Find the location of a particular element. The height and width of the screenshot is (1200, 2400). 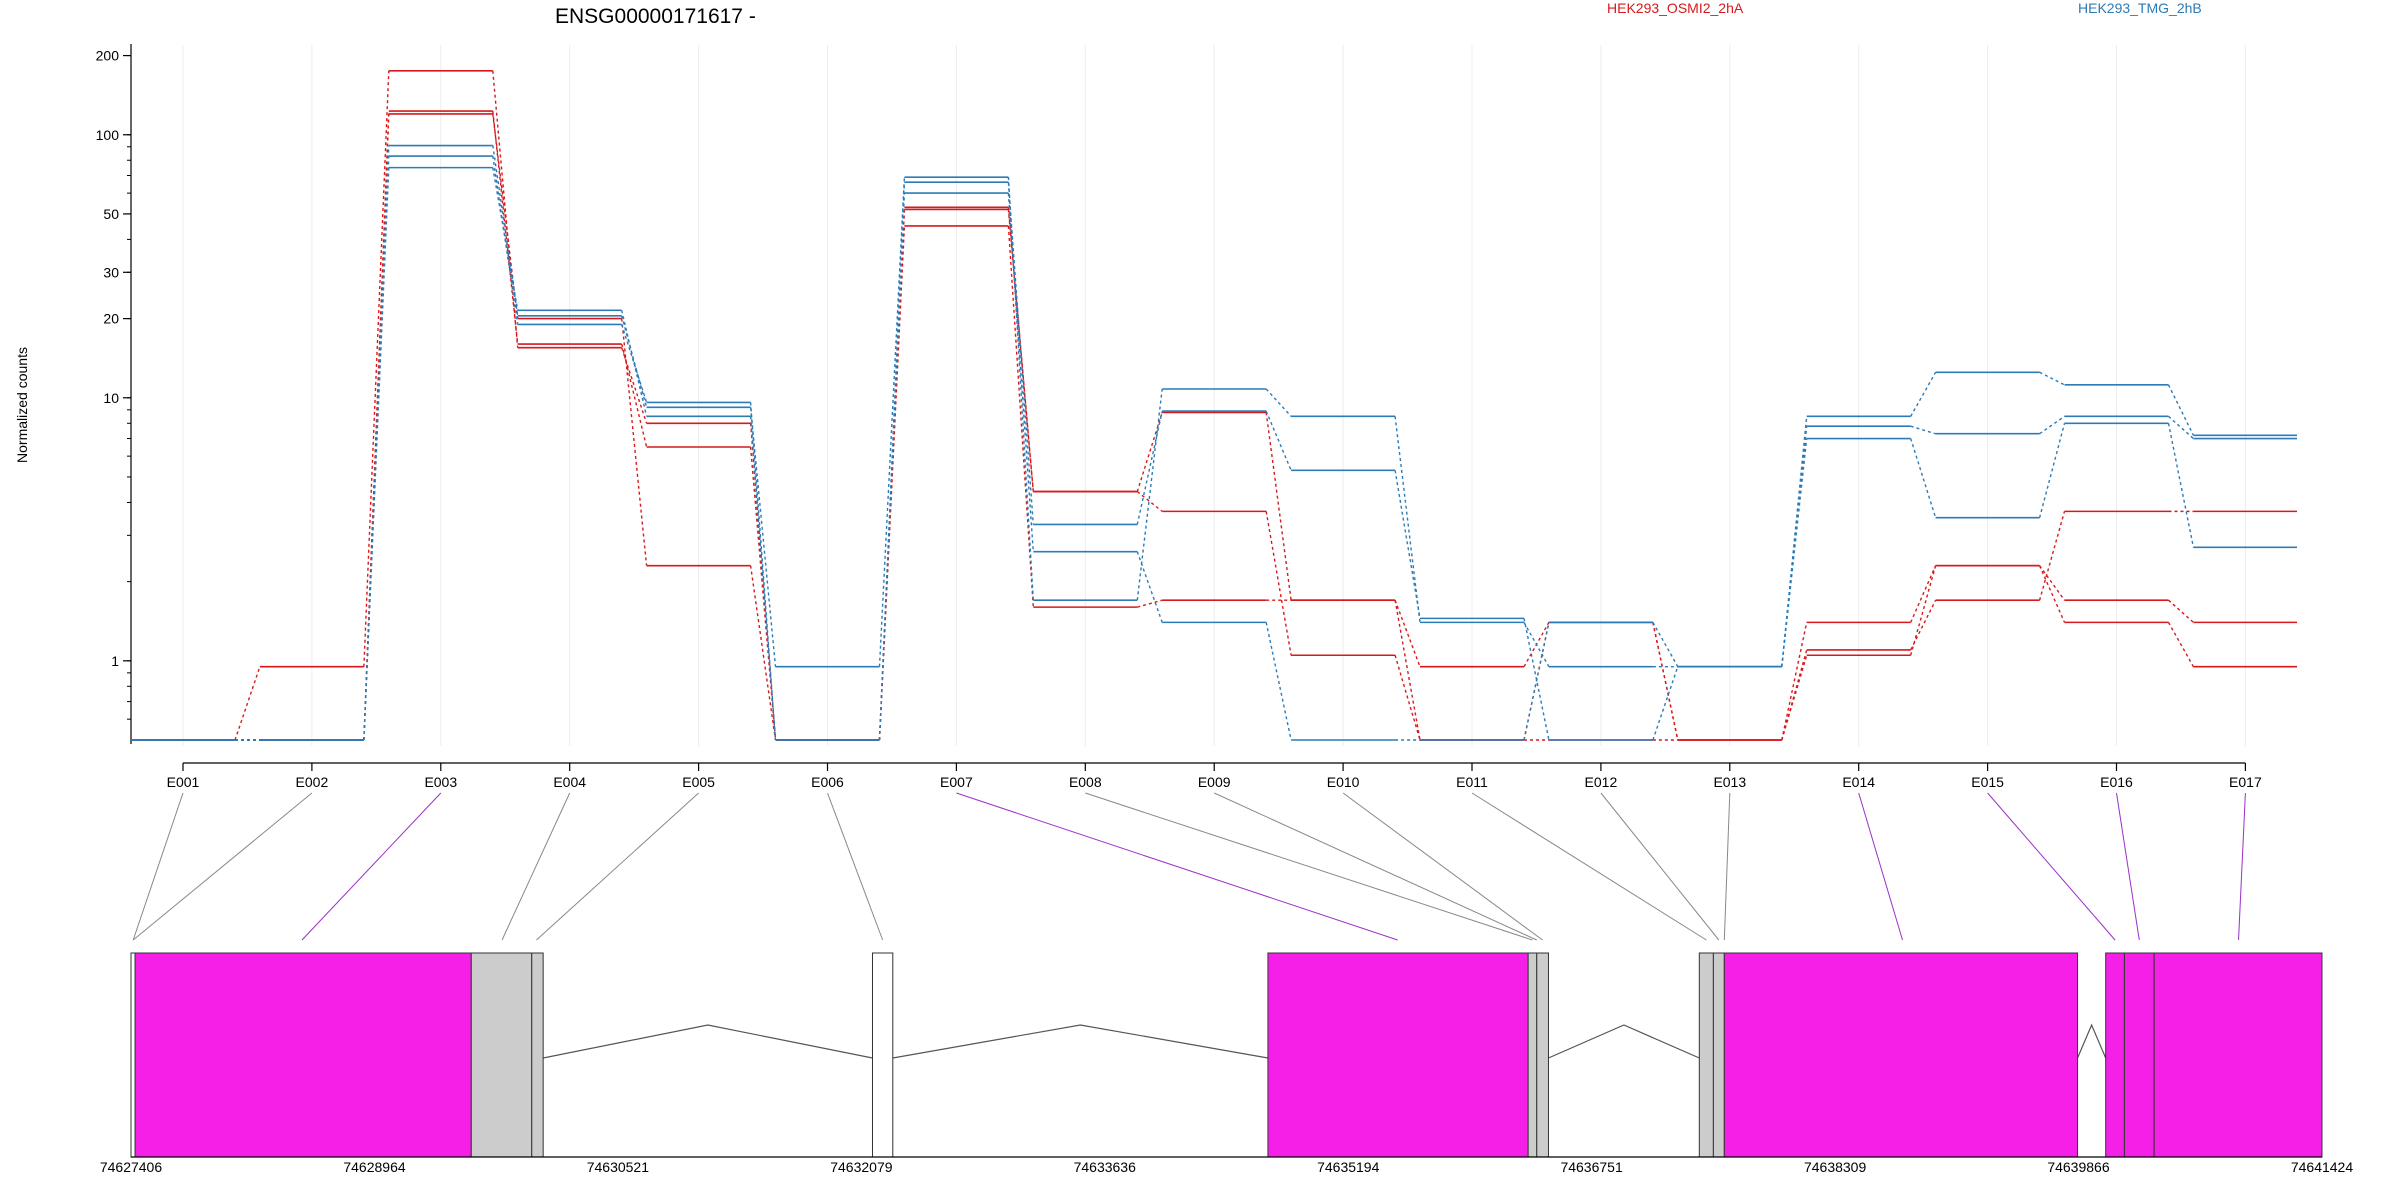

x-tick-label: E001 is located at coordinates (183, 782).